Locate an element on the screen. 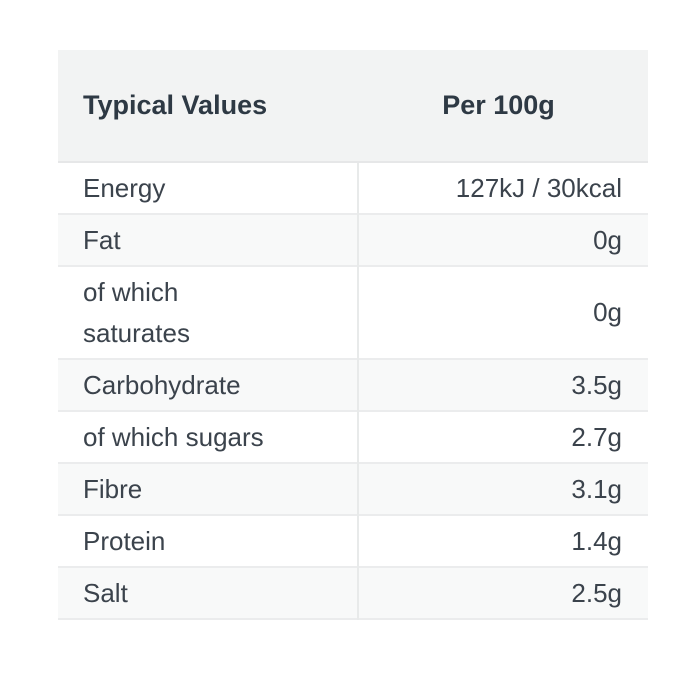  table-row-protein: Protein 1.4g is located at coordinates (353, 541).